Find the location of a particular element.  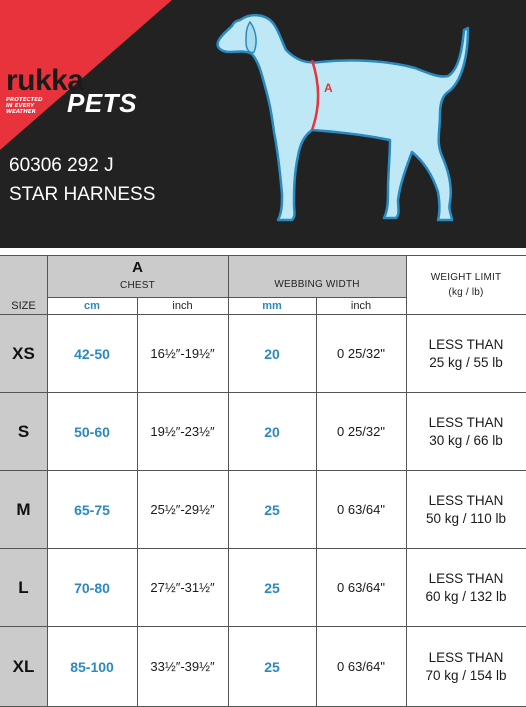

brand-triangle-shape is located at coordinates (86, 75).